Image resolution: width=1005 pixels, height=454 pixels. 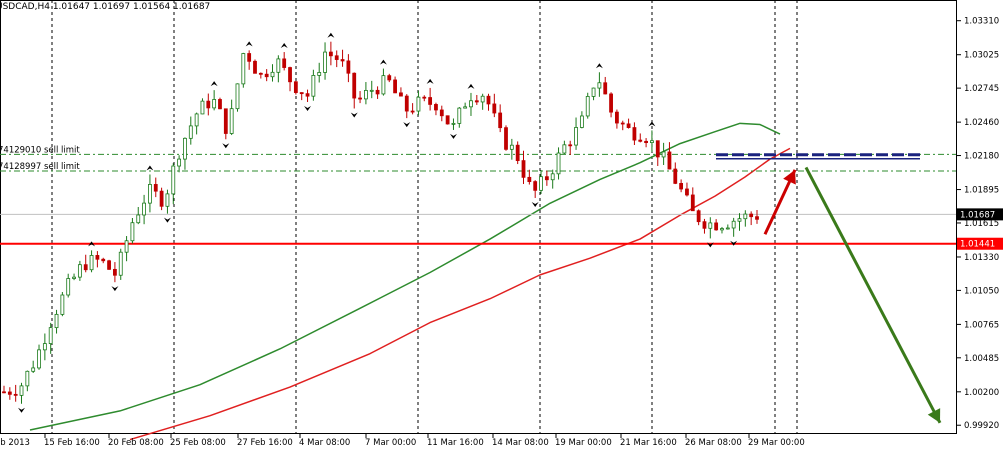 What do you see at coordinates (981, 325) in the screenshot?
I see `y-tick-label: 1.00765` at bounding box center [981, 325].